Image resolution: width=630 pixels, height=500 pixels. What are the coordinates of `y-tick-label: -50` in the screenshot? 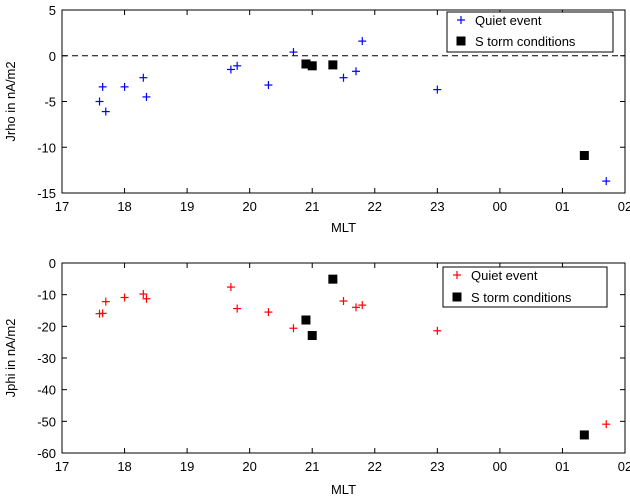 It's located at (46, 421).